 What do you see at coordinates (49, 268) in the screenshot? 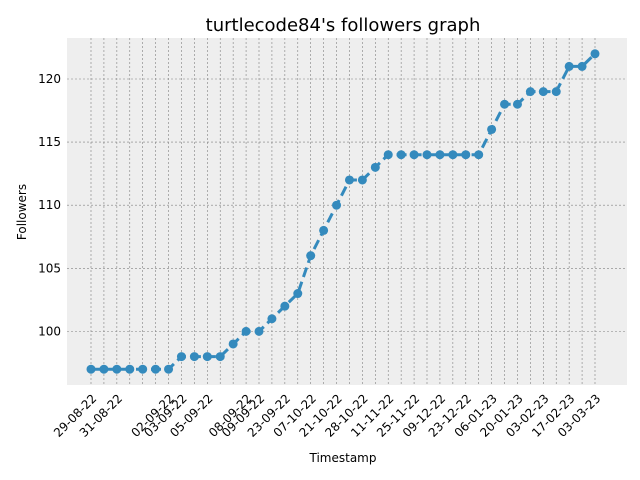
I see `y-tick-label: 105` at bounding box center [49, 268].